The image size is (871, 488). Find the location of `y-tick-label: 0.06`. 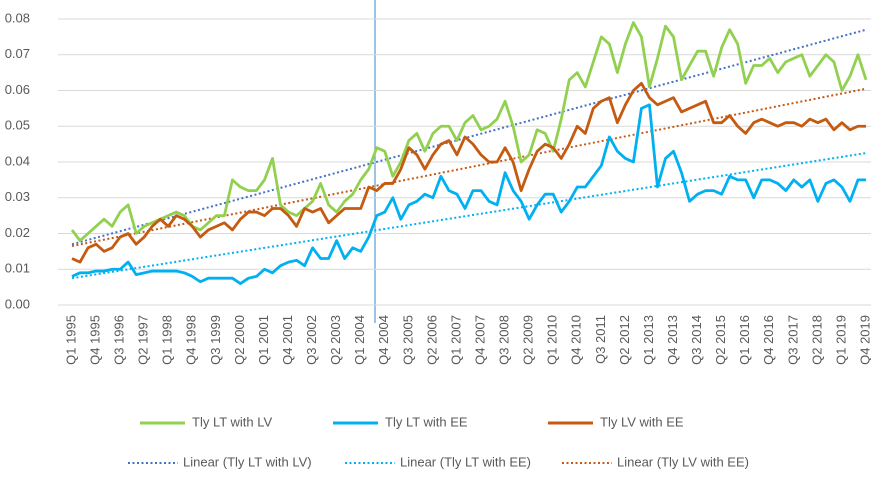

y-tick-label: 0.06 is located at coordinates (17, 89).